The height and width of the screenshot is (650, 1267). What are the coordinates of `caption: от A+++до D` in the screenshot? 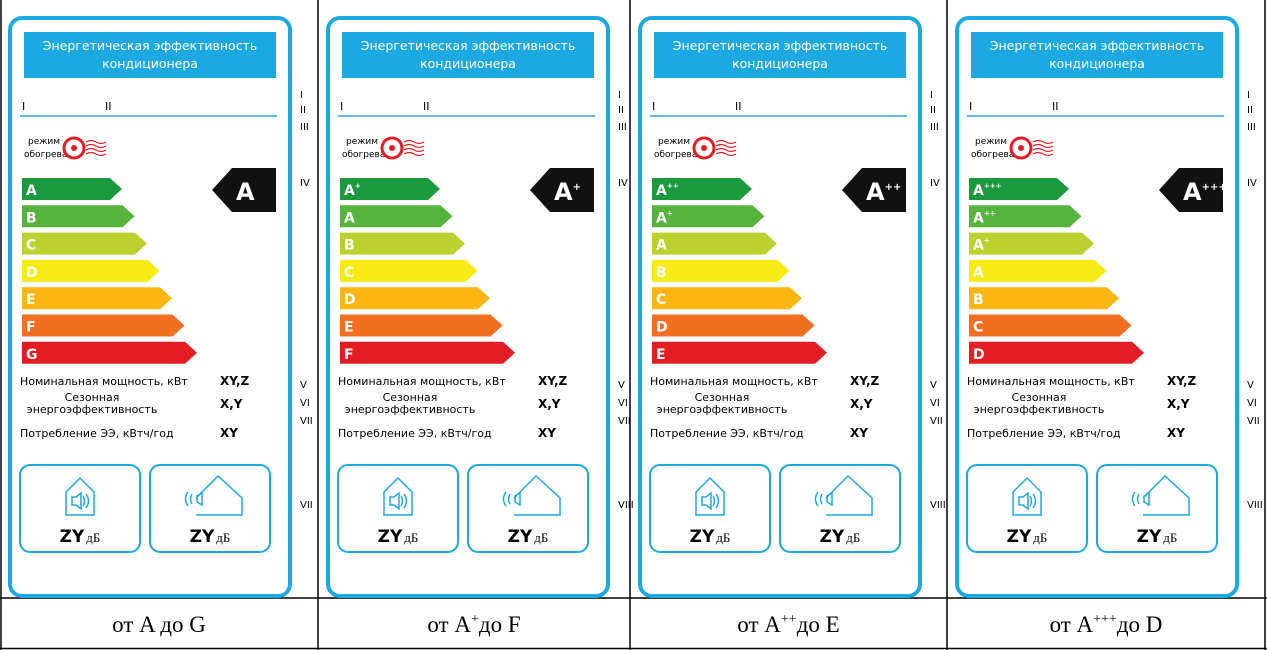 It's located at (1106, 624).